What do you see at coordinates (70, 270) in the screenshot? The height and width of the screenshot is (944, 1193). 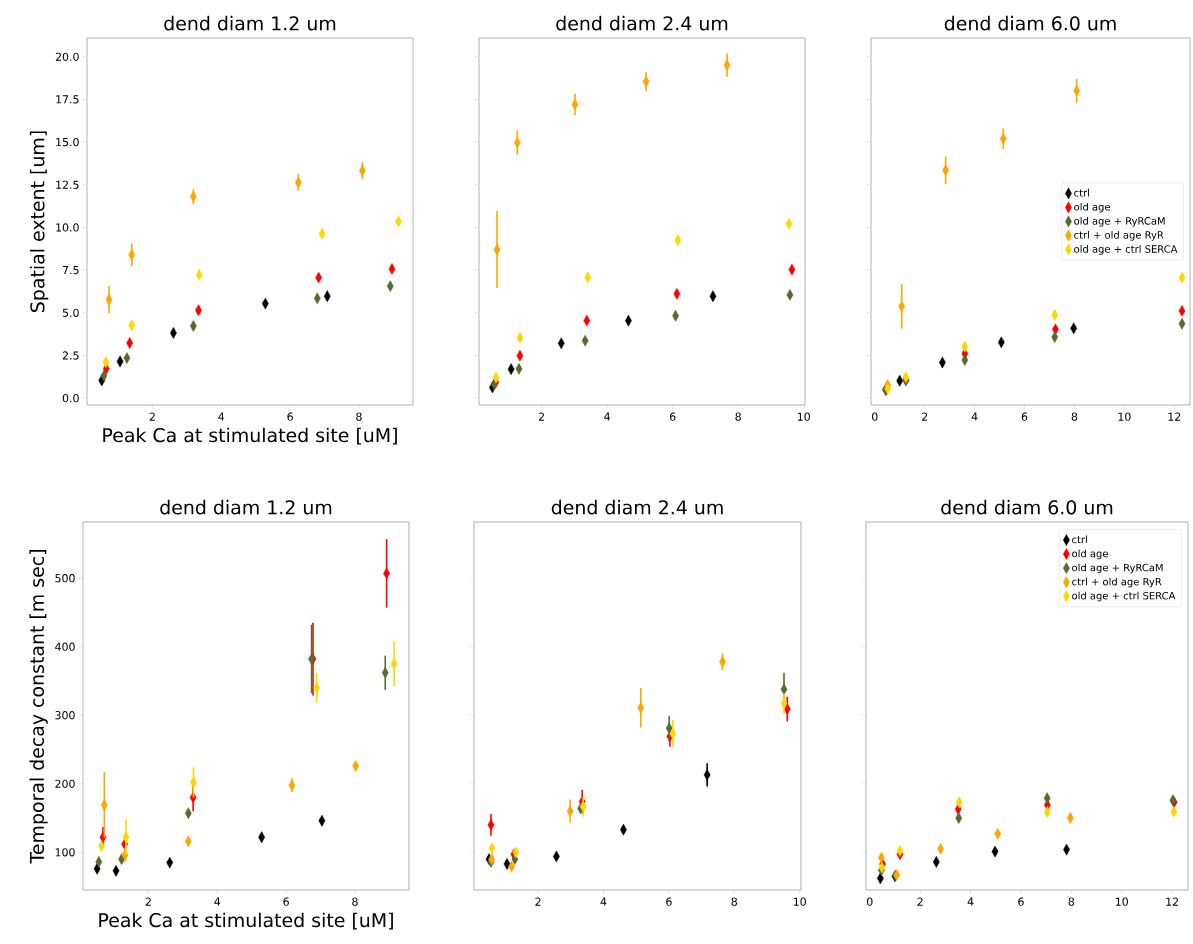 I see `y-tick-label: 7.5` at bounding box center [70, 270].